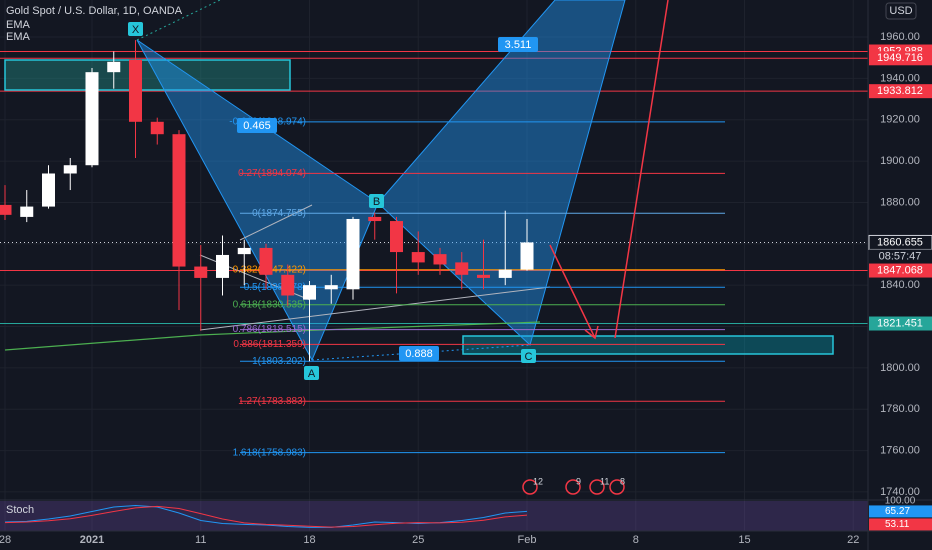 The image size is (932, 550). Describe the element at coordinates (272, 336) in the screenshot. I see `ema-line` at that location.